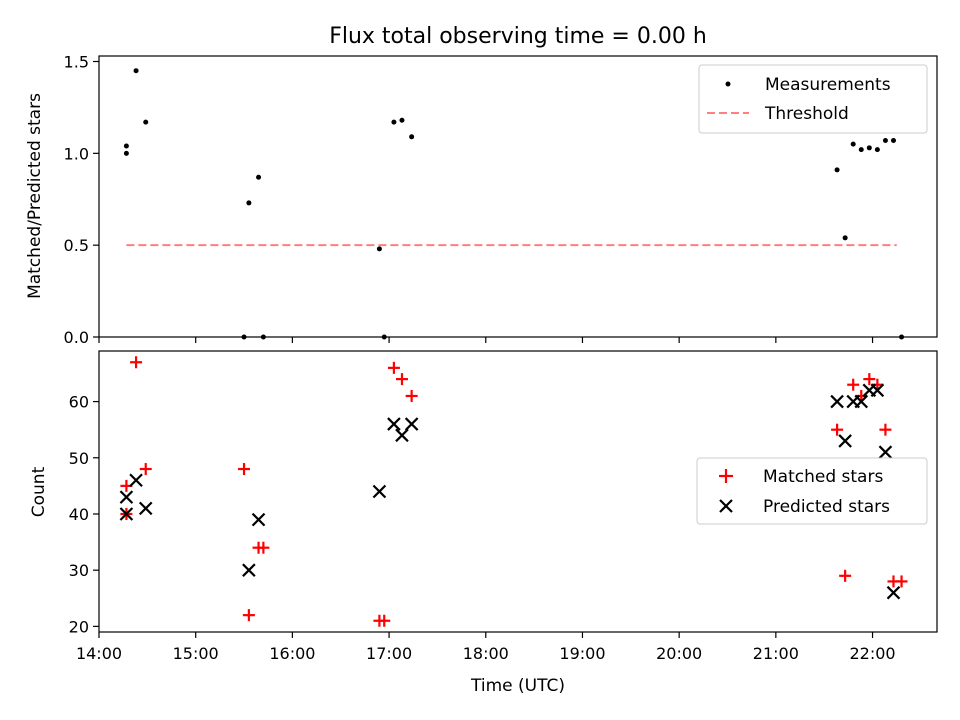  What do you see at coordinates (872, 653) in the screenshot?
I see `x-tick-label: 22:00` at bounding box center [872, 653].